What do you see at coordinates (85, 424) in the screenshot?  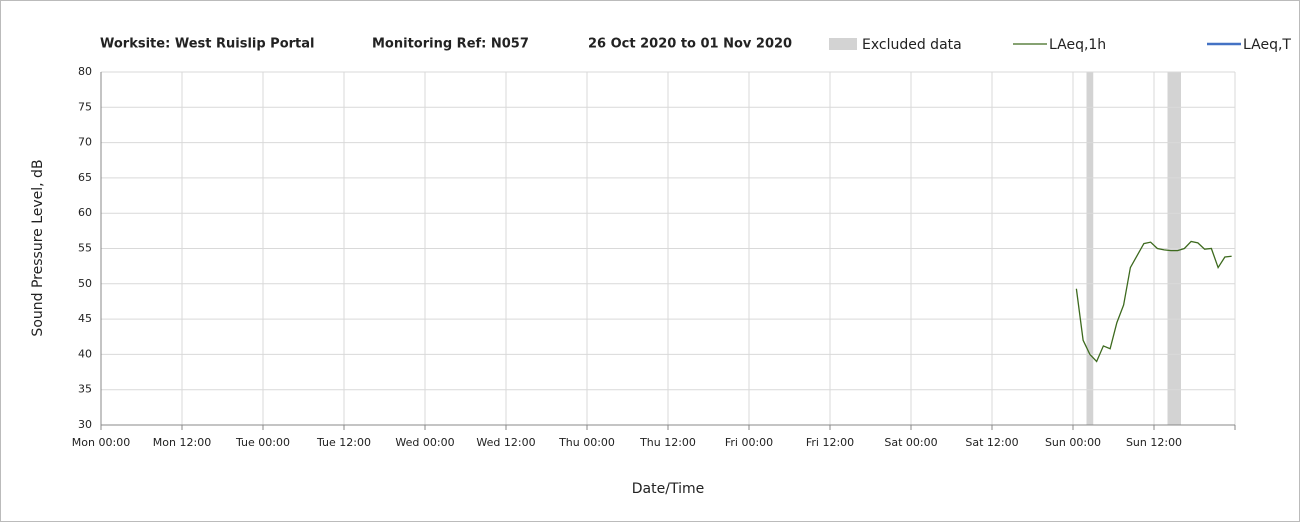 I see `y-tick-label: 30` at bounding box center [85, 424].